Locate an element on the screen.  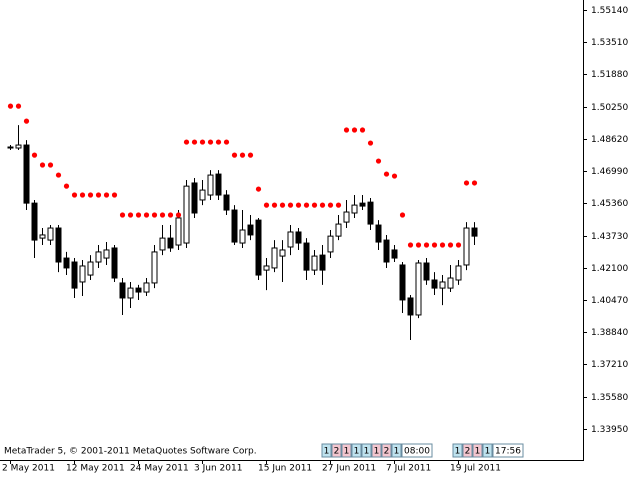
x-tick-label: 12 May 2011 is located at coordinates (95, 469).